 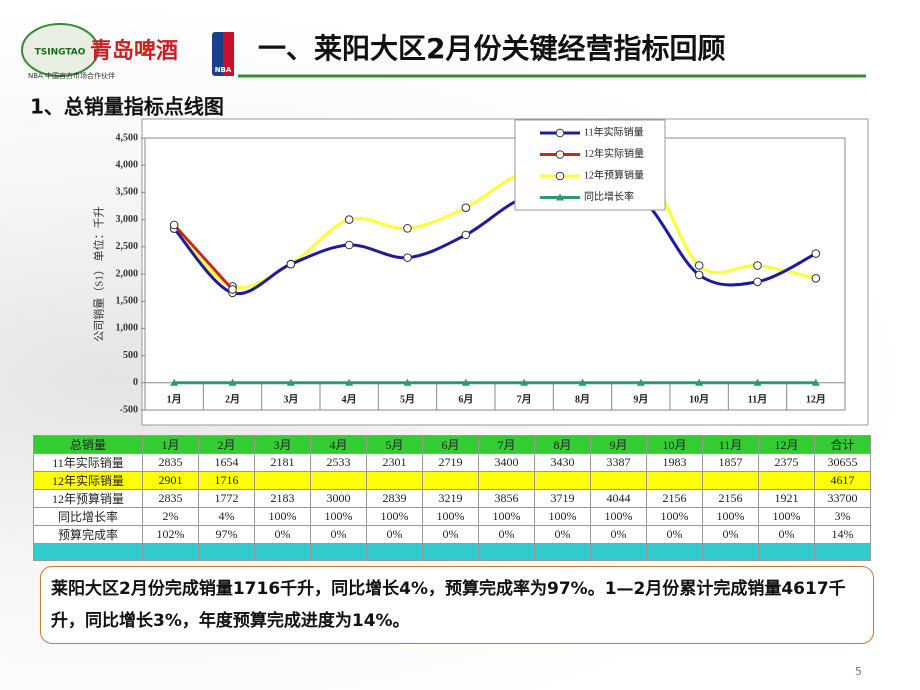 I want to click on table-cell: 3000, so click(x=338, y=498).